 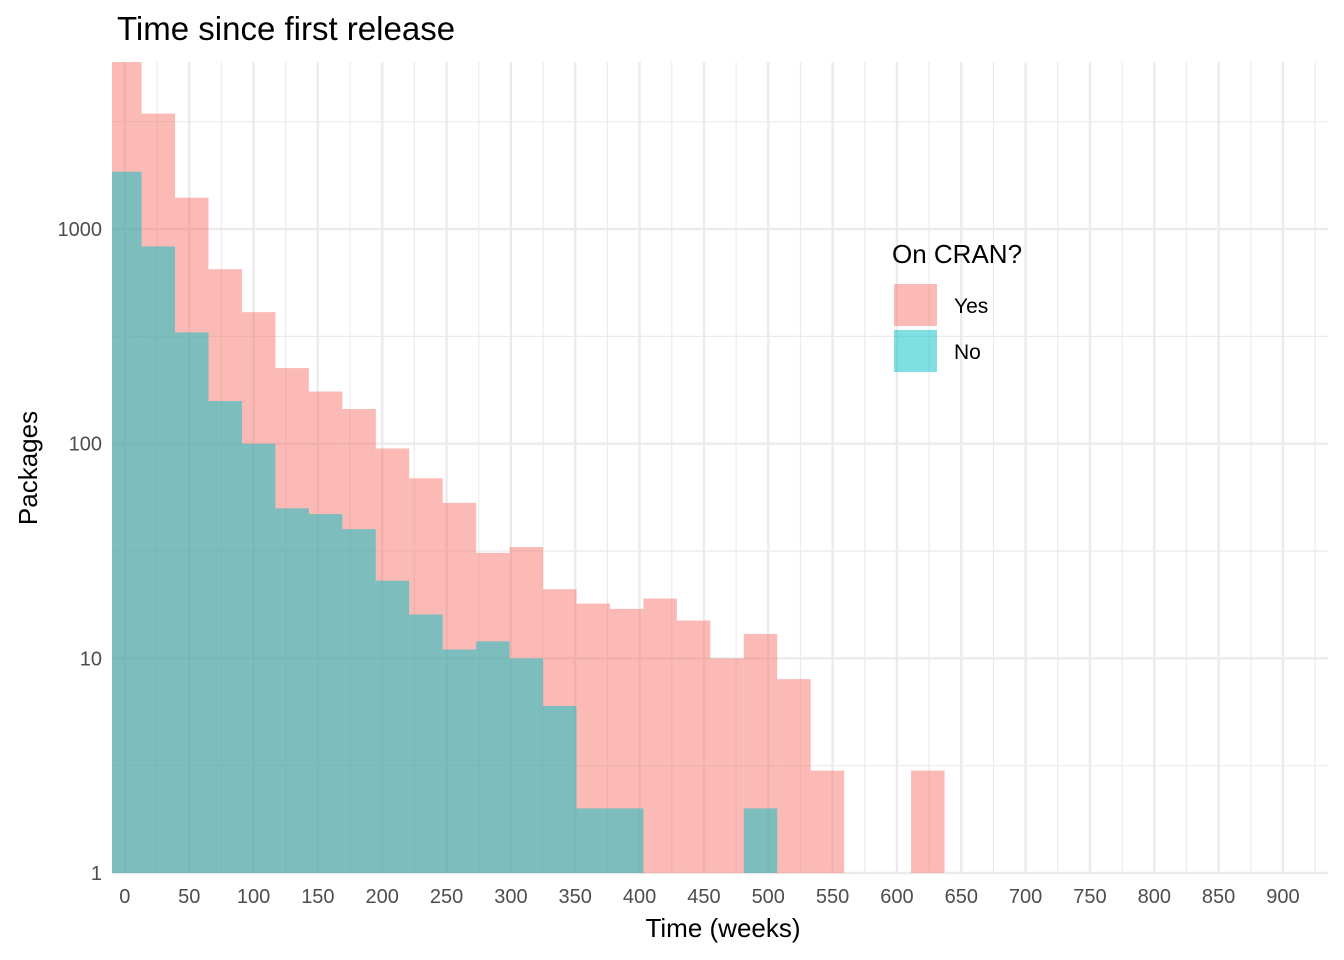 What do you see at coordinates (1282, 897) in the screenshot?
I see `x-tick-label: 900` at bounding box center [1282, 897].